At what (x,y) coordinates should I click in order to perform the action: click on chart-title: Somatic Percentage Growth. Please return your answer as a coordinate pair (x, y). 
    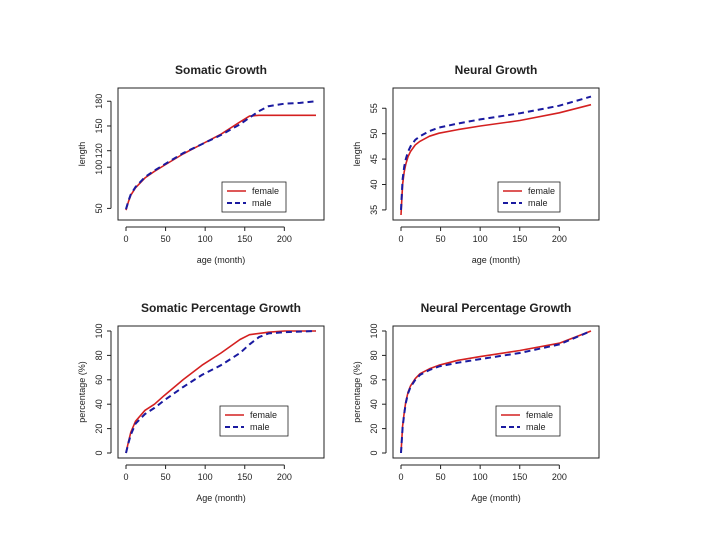
    Looking at the image, I should click on (221, 308).